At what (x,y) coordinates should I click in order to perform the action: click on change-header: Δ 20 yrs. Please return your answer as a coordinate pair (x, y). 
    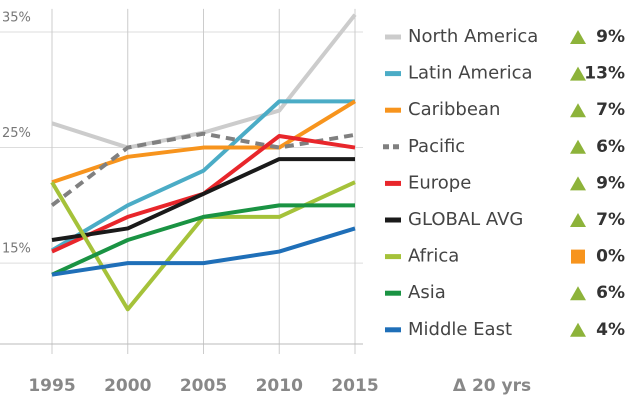
    Looking at the image, I should click on (492, 386).